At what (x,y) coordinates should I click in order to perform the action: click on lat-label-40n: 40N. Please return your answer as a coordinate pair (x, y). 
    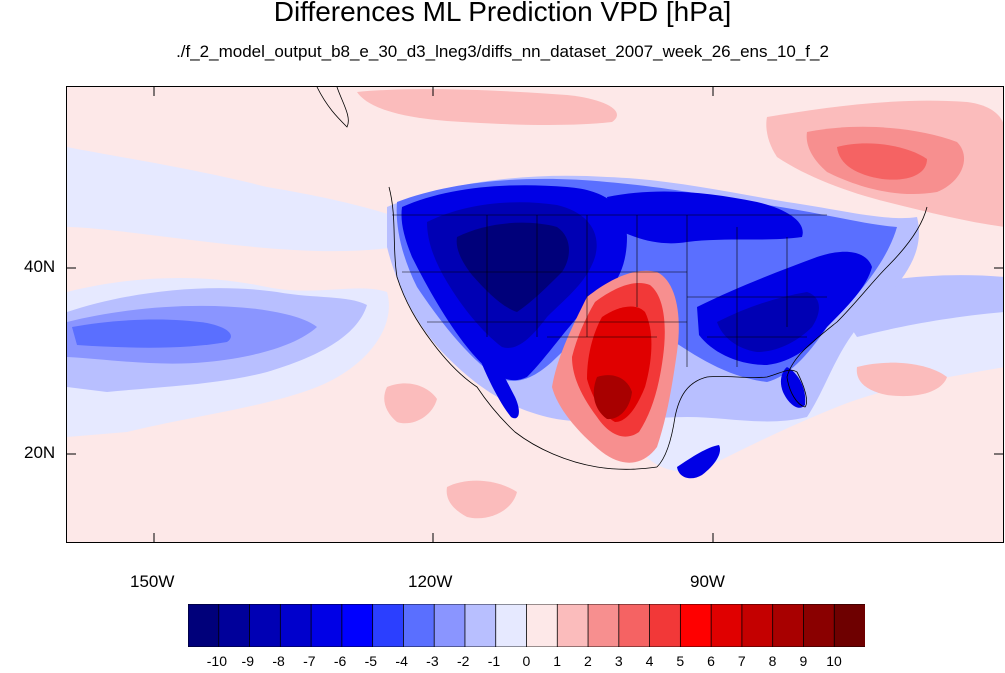
    Looking at the image, I should click on (40, 266).